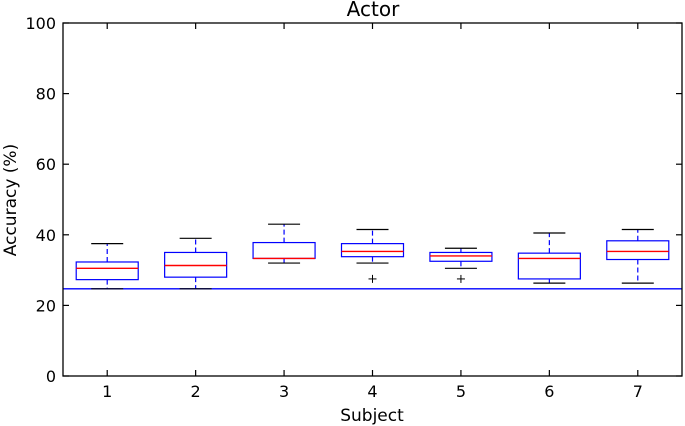 The width and height of the screenshot is (685, 426). I want to click on y-tick-label: 0, so click(51, 376).